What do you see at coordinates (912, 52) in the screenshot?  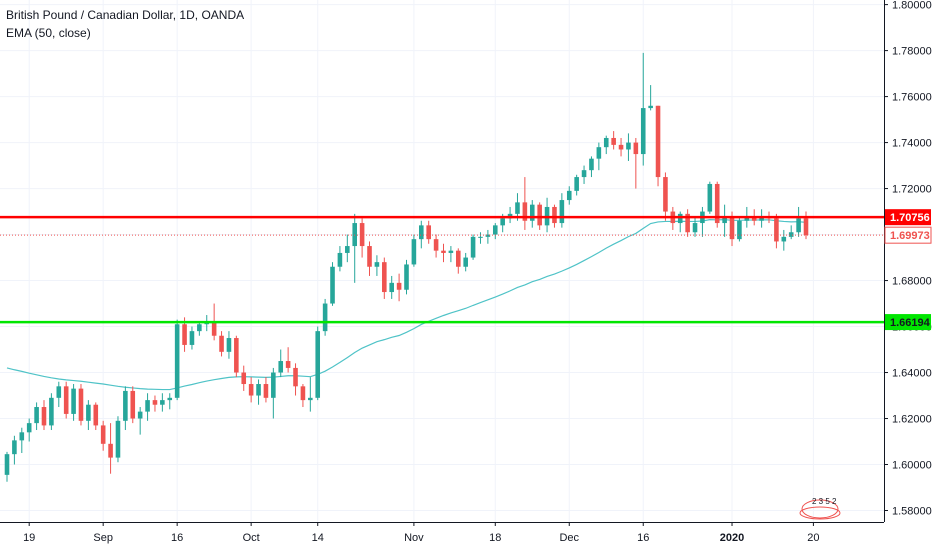 I see `y-tick-label: 1.78000` at bounding box center [912, 52].